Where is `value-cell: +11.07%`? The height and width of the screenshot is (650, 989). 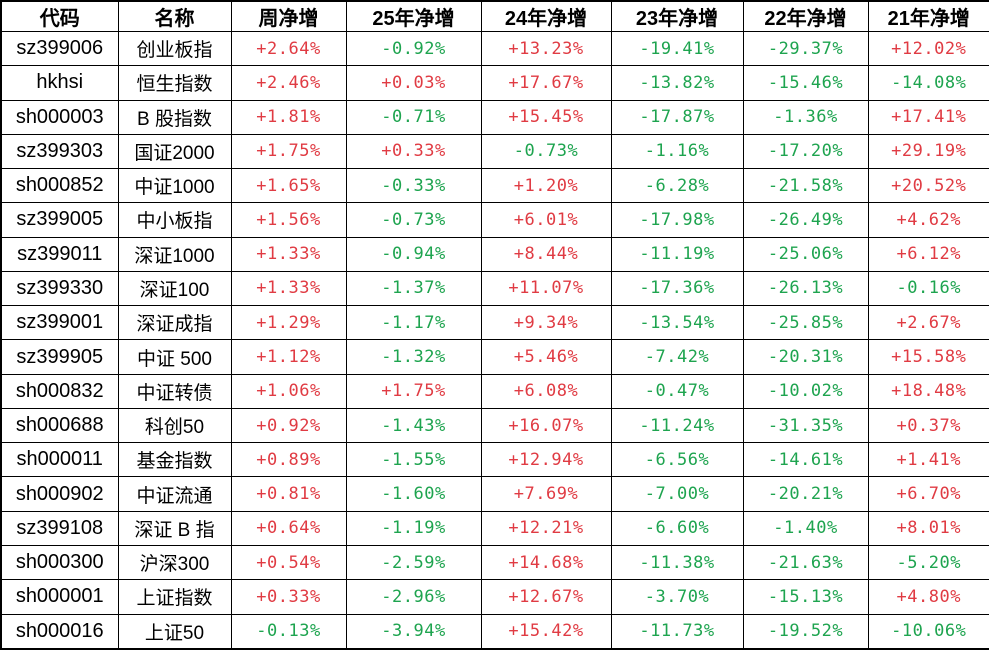 value-cell: +11.07% is located at coordinates (546, 288).